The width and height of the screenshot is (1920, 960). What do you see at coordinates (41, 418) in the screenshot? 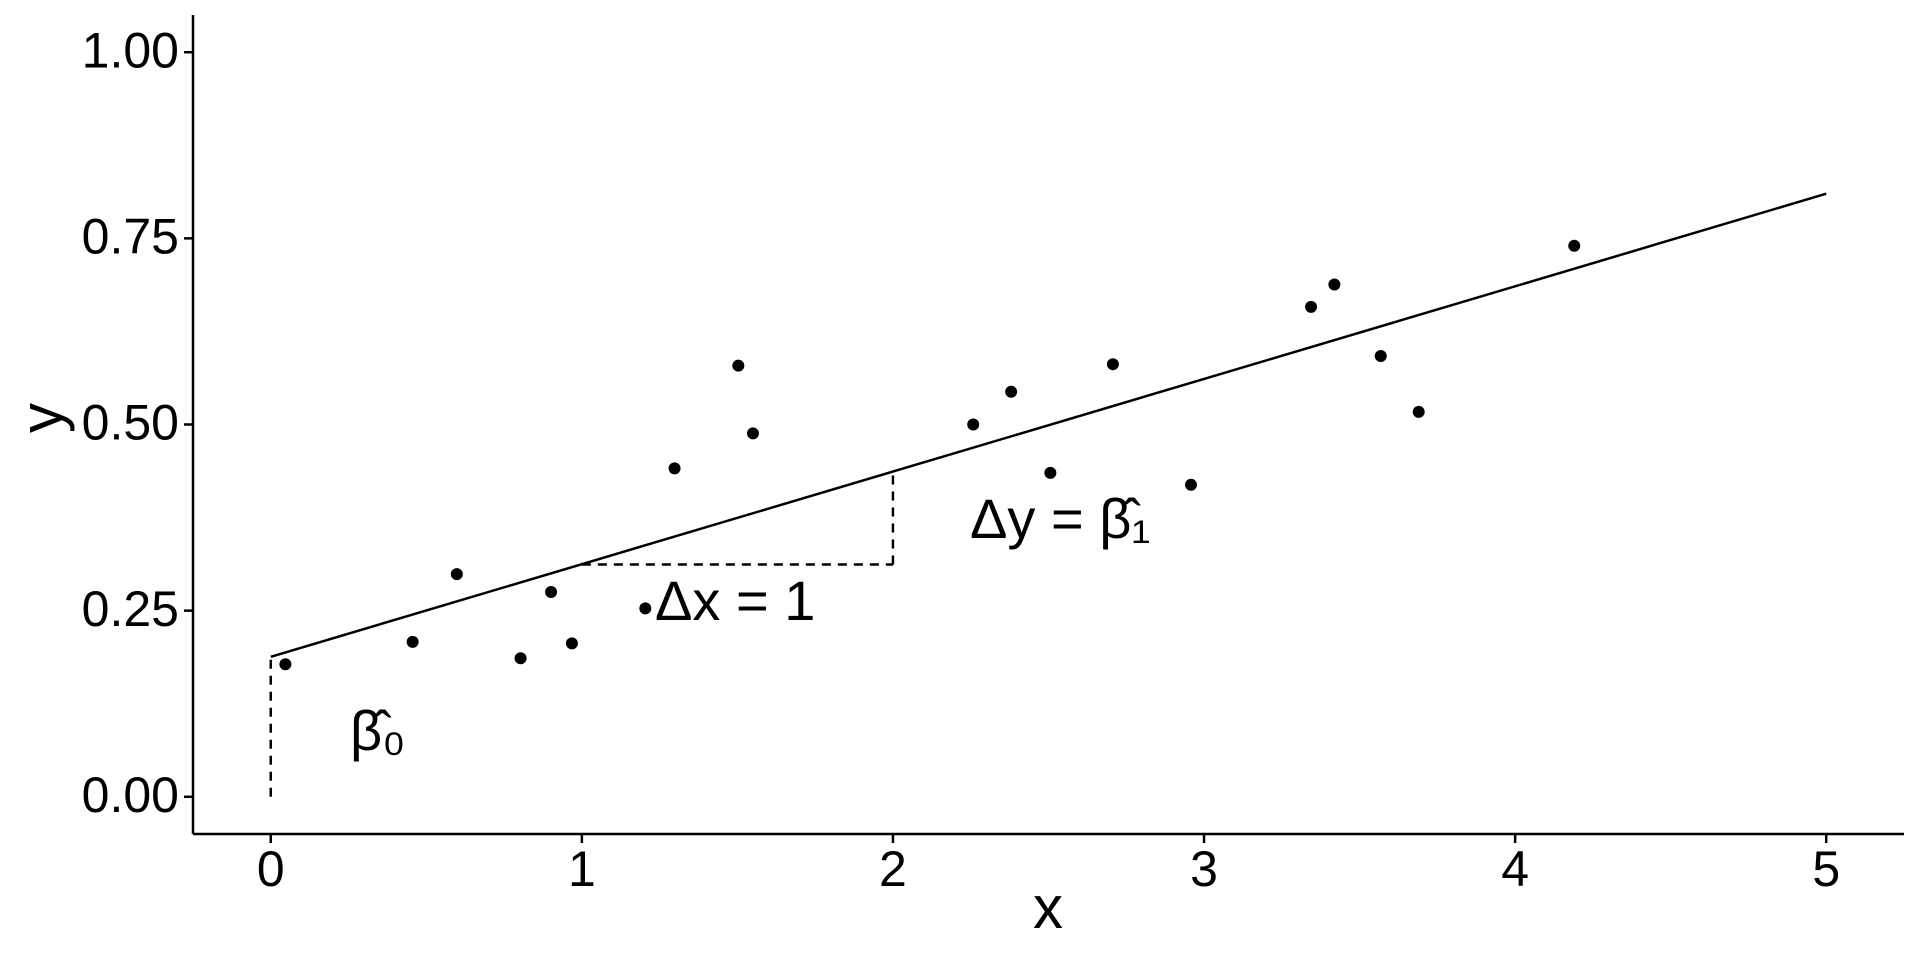
I see `y-axis-title: y` at bounding box center [41, 418].